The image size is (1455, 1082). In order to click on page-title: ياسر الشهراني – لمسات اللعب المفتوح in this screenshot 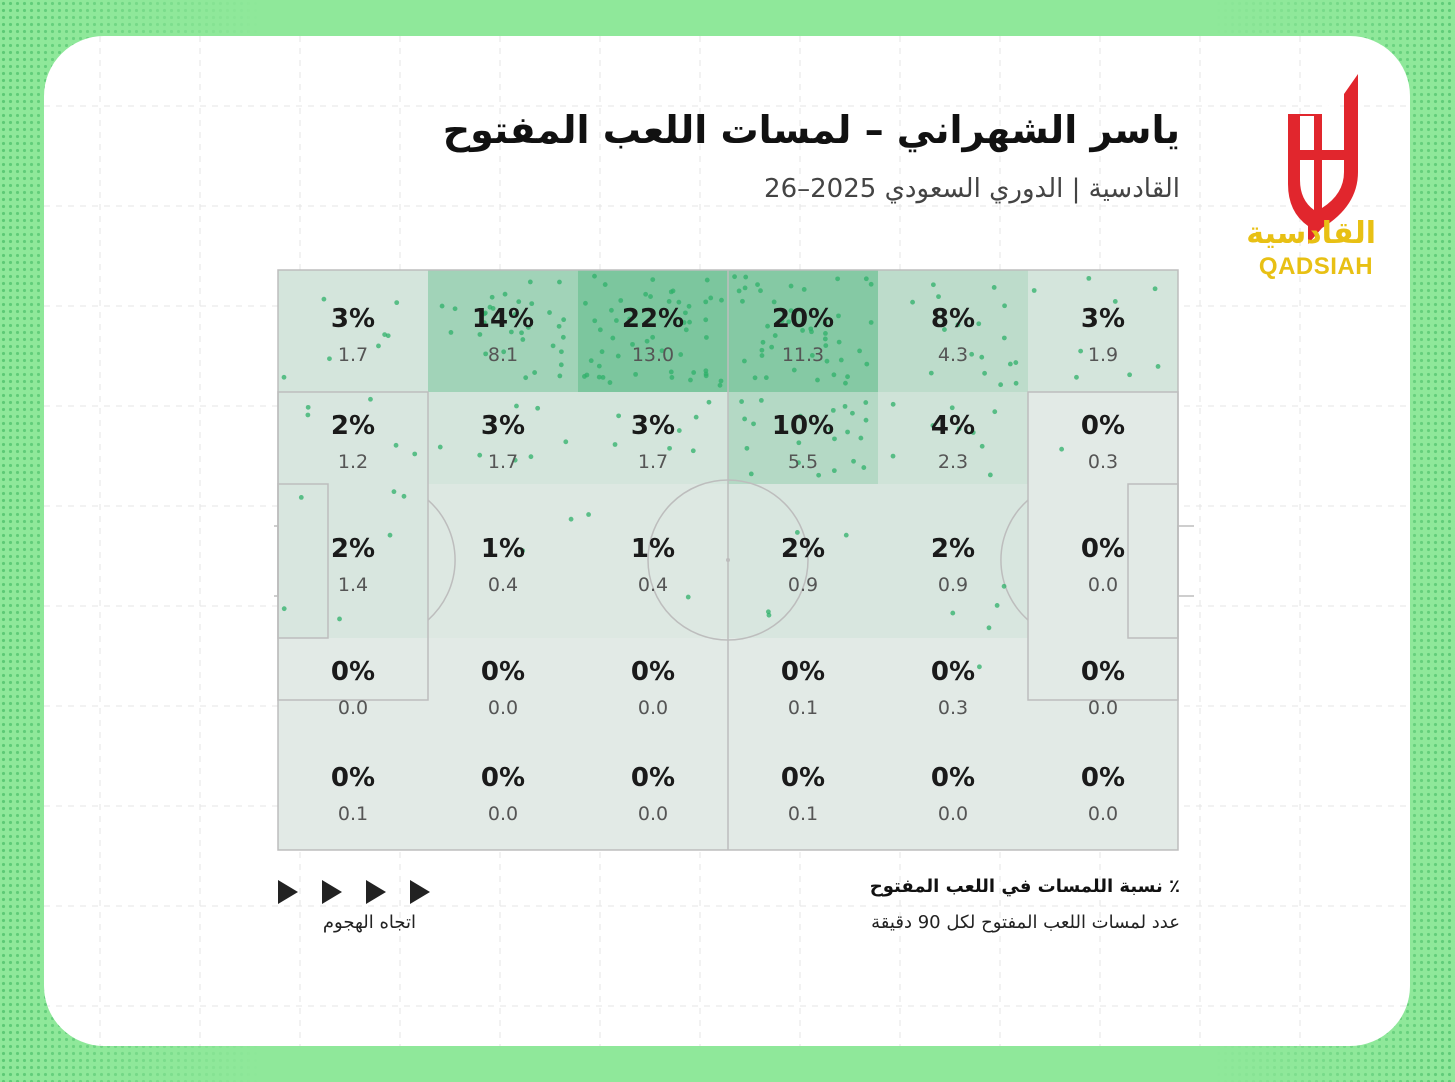, I will do `click(811, 130)`.